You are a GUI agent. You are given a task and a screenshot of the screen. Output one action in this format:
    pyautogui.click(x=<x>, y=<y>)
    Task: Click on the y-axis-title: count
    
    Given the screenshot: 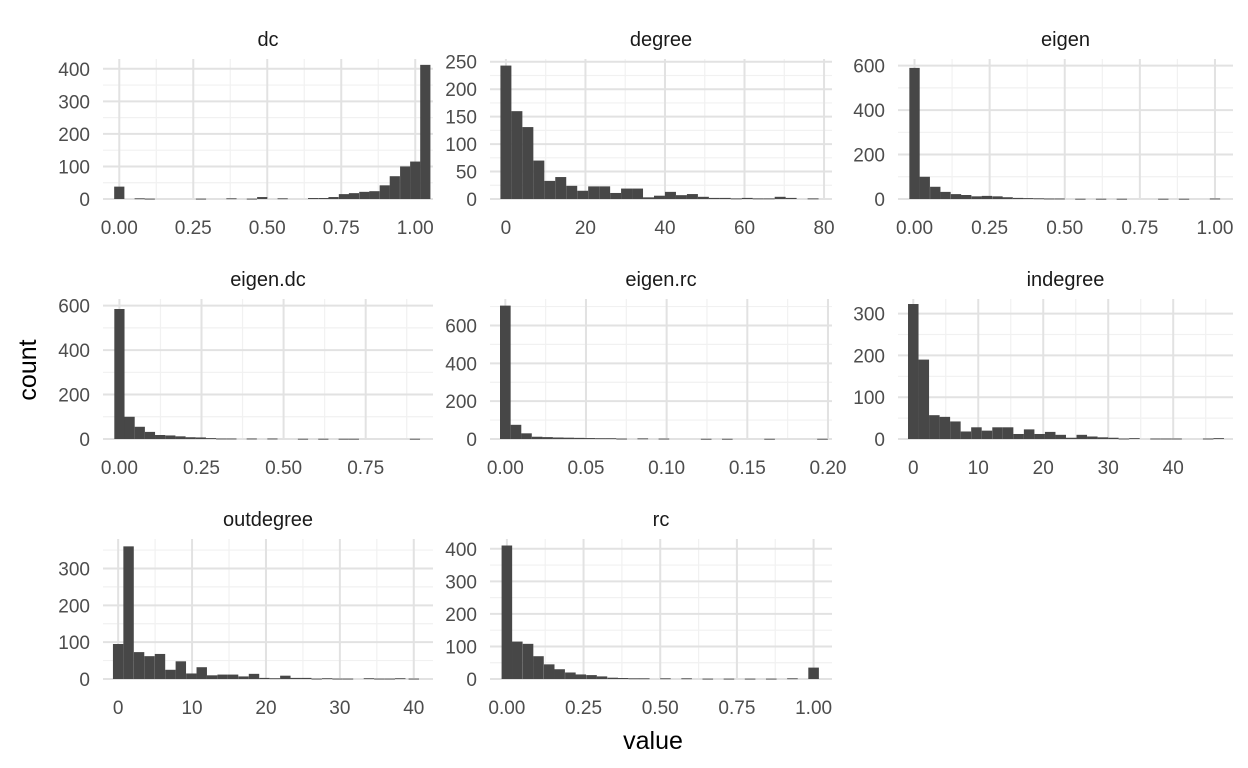 What is the action you would take?
    pyautogui.click(x=28, y=369)
    